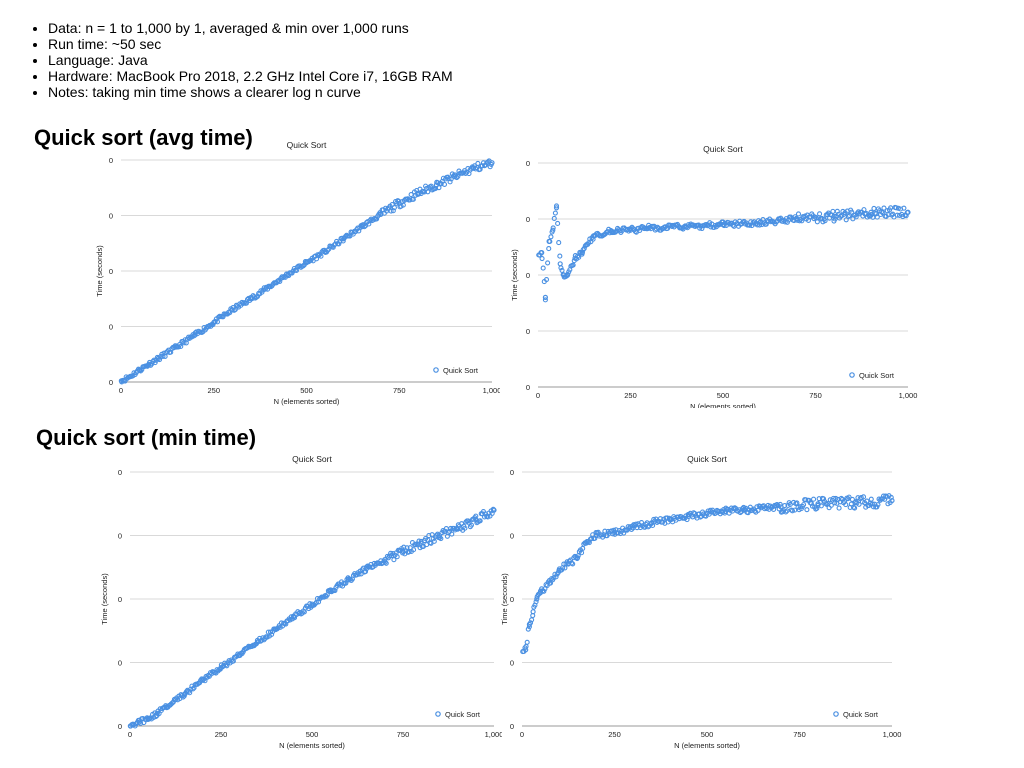 The image size is (1024, 768). What do you see at coordinates (143, 137) in the screenshot?
I see `section-title-avg-time: Quick sort (avg time)` at bounding box center [143, 137].